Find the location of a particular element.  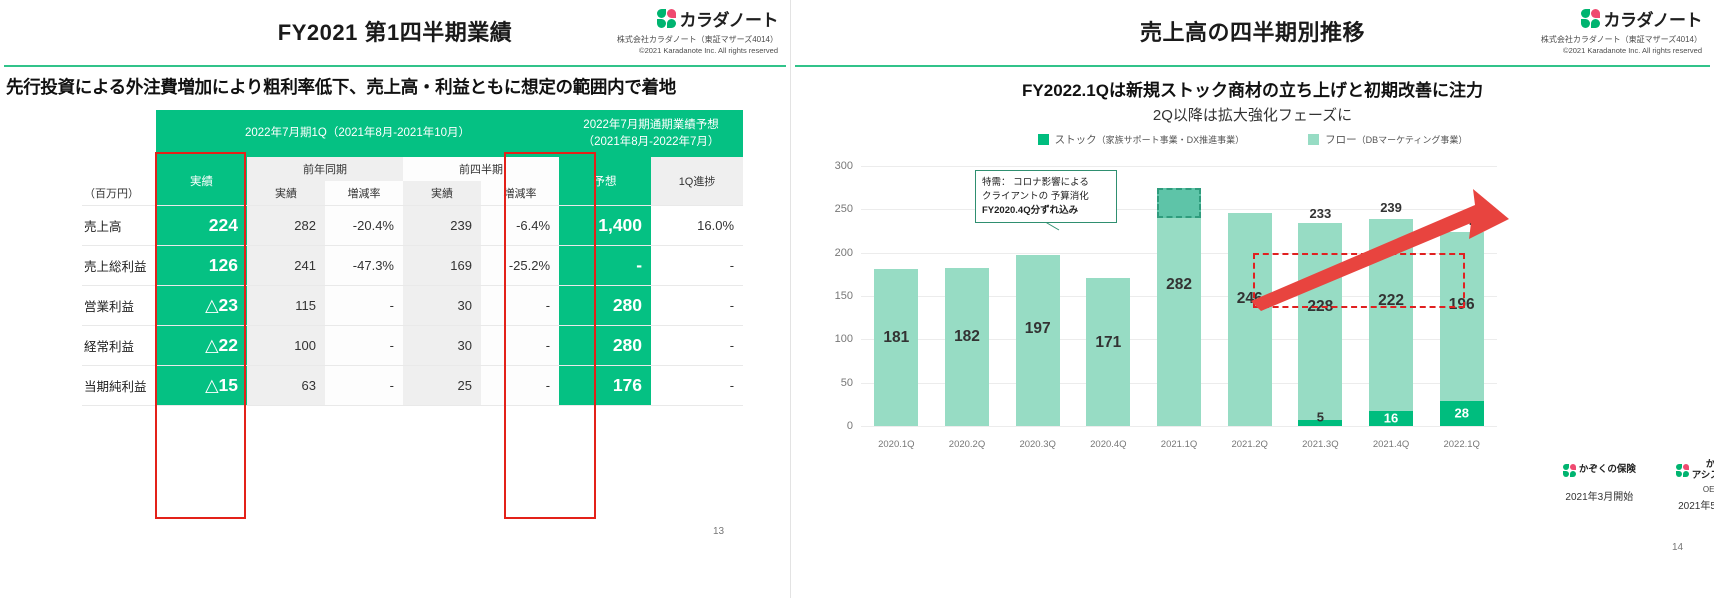

bar-value-flow: 171 is located at coordinates (1108, 343).